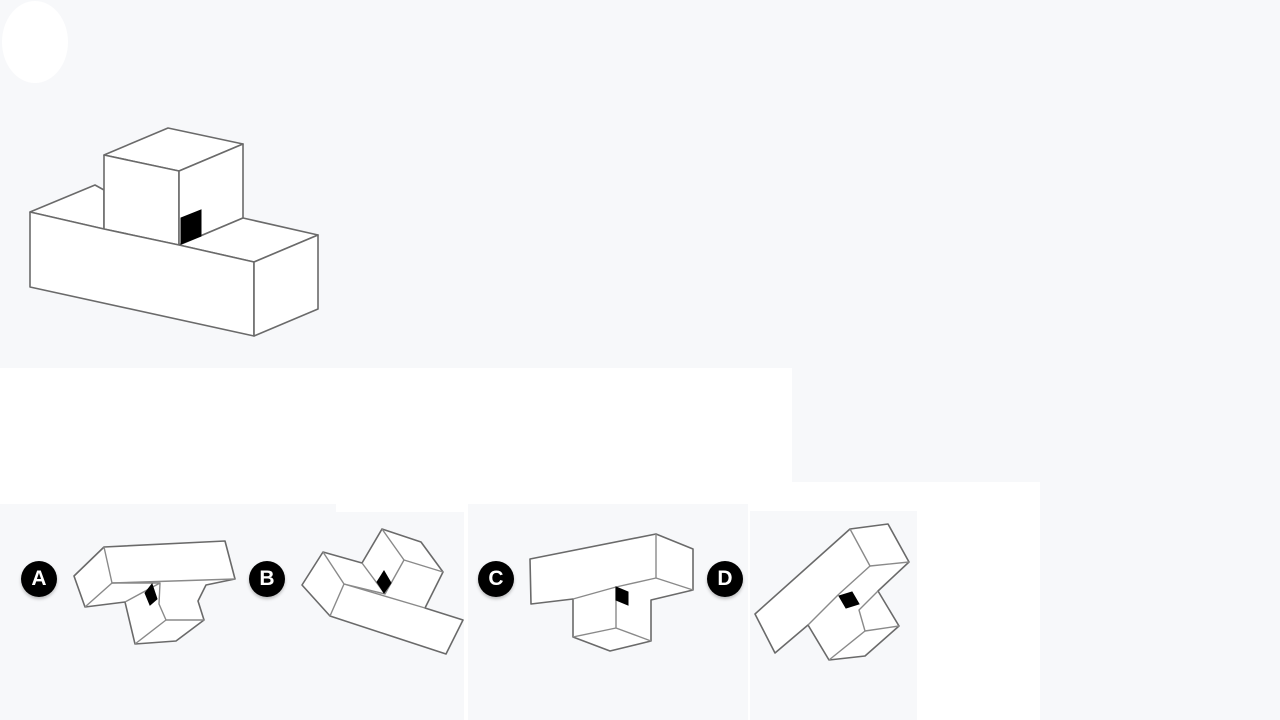  Describe the element at coordinates (466, 612) in the screenshot. I see `divider` at that location.